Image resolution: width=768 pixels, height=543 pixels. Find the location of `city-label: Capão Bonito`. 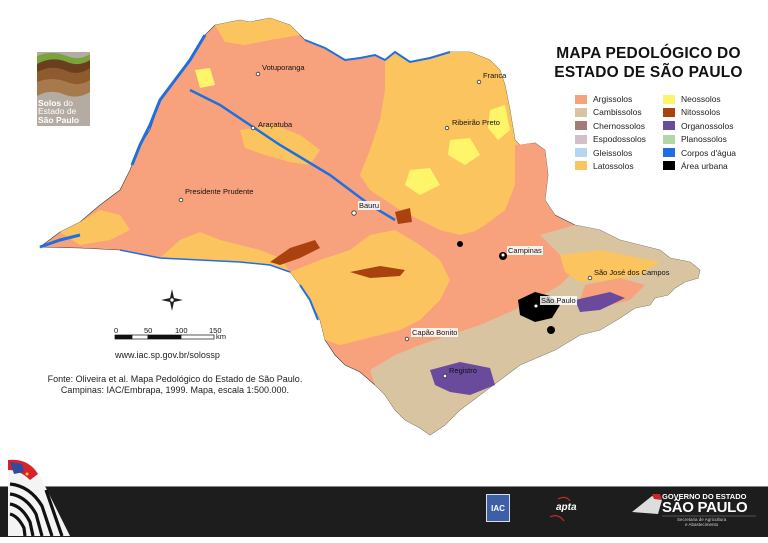

city-label: Capão Bonito is located at coordinates (435, 332).